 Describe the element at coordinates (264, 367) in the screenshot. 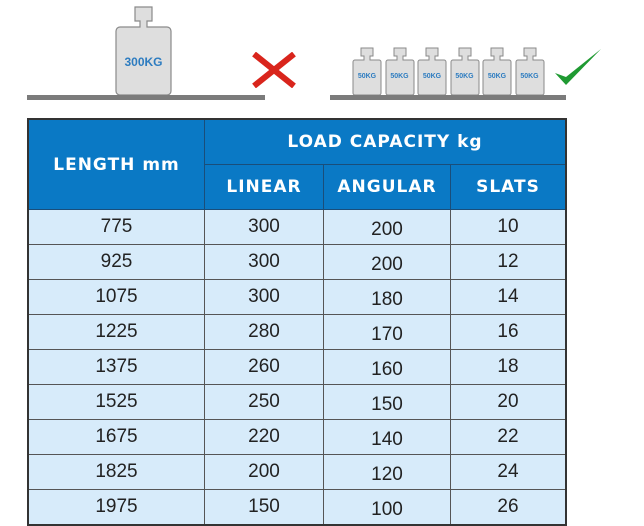

I see `linear-cell: 260` at that location.